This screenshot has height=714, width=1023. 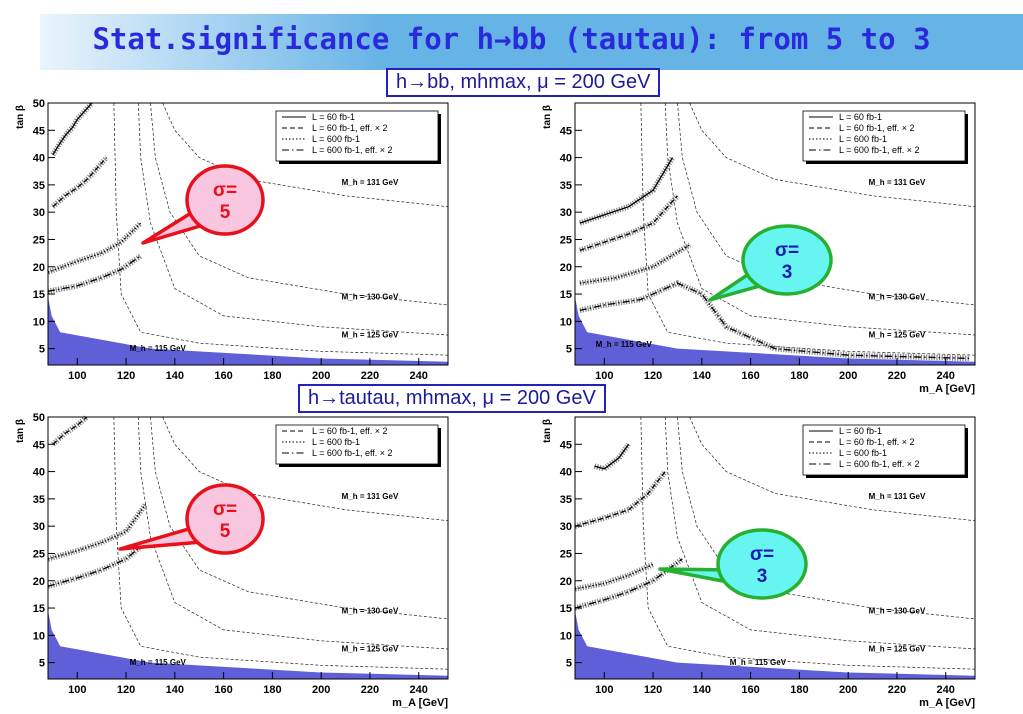 What do you see at coordinates (860, 117) in the screenshot?
I see `legend-entry: L = 60 fb-1` at bounding box center [860, 117].